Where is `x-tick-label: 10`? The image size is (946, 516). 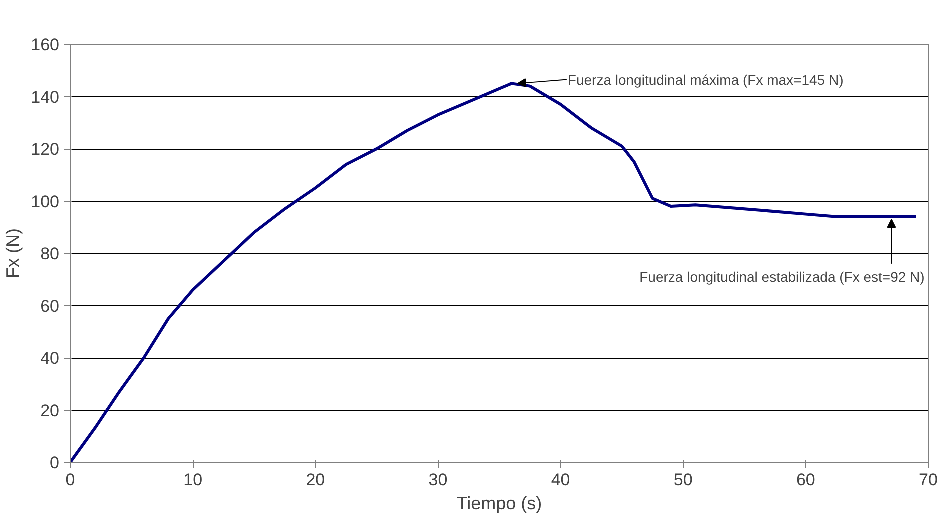
x-tick-label: 10 is located at coordinates (193, 480).